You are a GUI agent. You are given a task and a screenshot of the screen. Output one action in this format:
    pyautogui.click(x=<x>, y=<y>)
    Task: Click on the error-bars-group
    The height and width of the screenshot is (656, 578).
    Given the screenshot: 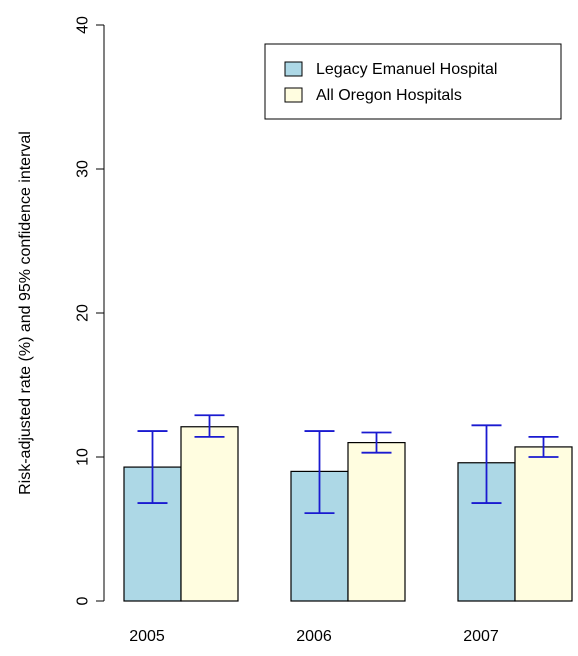 What is the action you would take?
    pyautogui.click(x=348, y=464)
    